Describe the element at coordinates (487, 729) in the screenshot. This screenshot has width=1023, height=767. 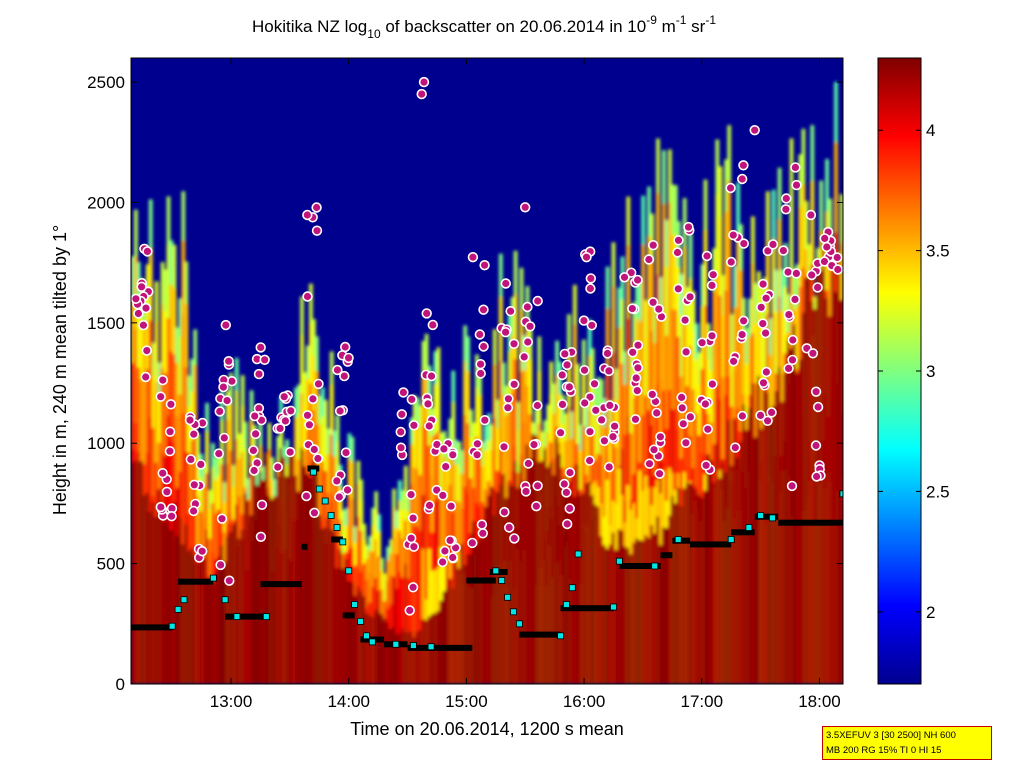
I see `x-axis-label: Time on 20.06.2014, 1200 s mean` at that location.